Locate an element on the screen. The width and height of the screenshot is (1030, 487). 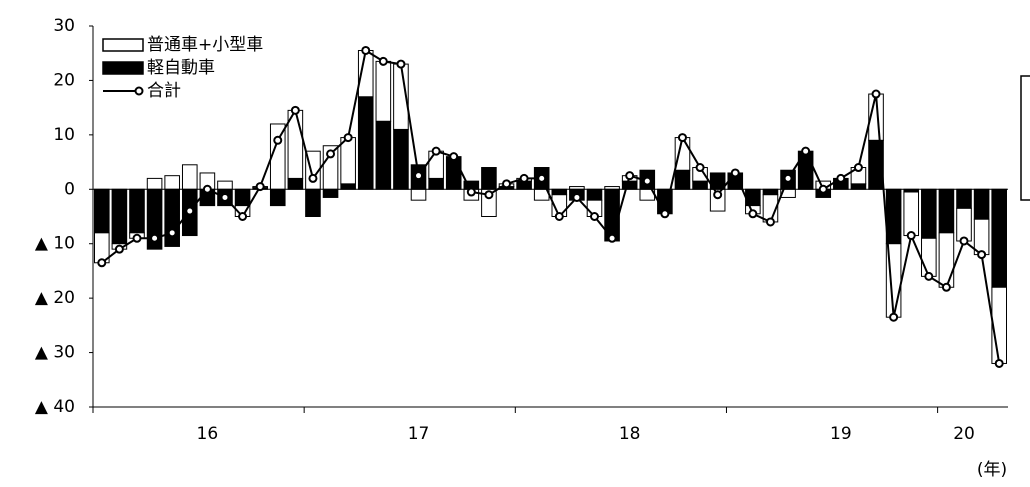
y-tick-label: ▲ 10 is located at coordinates (55, 244).